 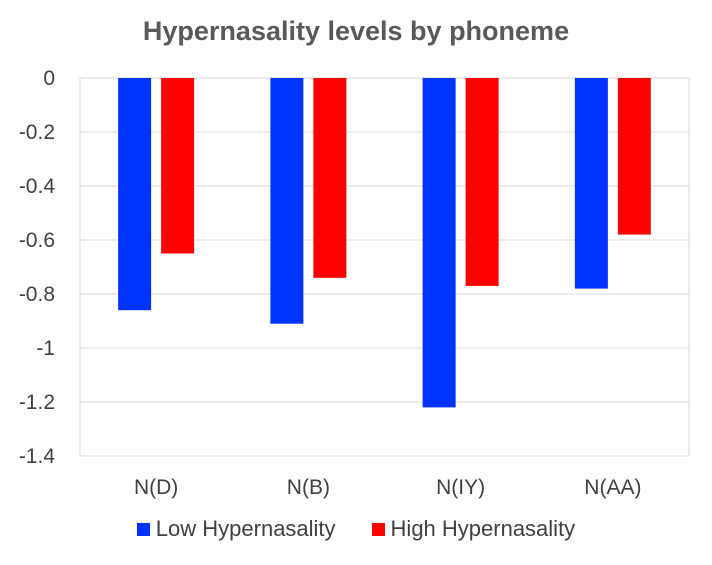 I want to click on x-tick-label: N(IY), so click(x=460, y=487).